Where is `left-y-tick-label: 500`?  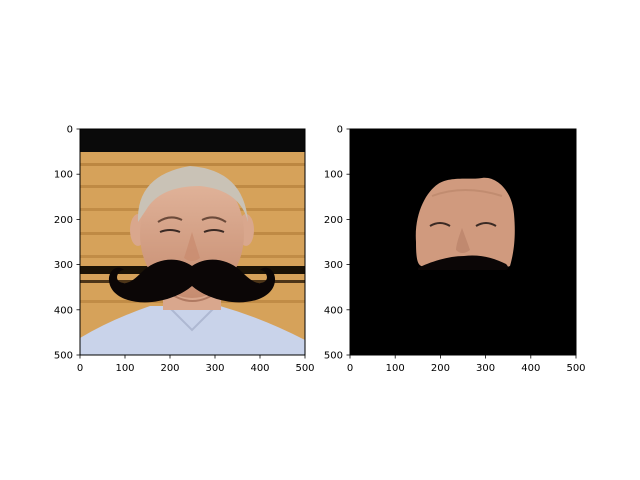
left-y-tick-label: 500 is located at coordinates (63, 356).